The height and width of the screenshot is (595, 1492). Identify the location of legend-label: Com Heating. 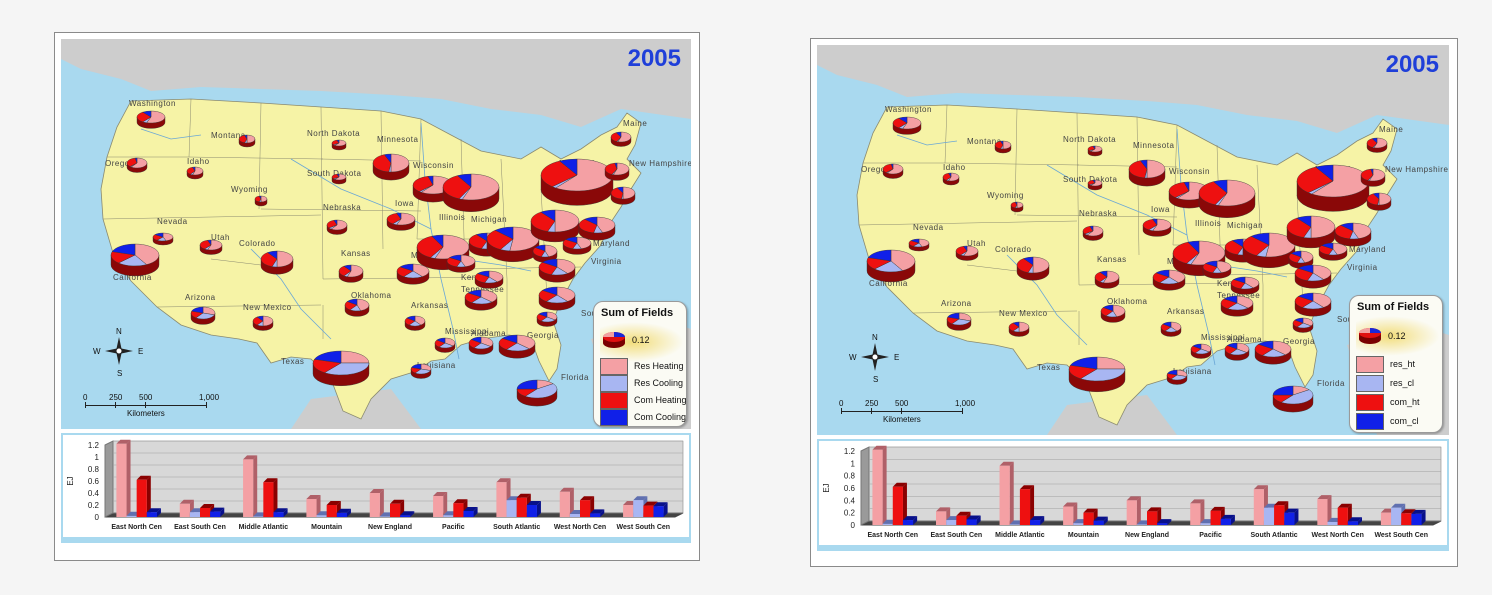
(660, 400).